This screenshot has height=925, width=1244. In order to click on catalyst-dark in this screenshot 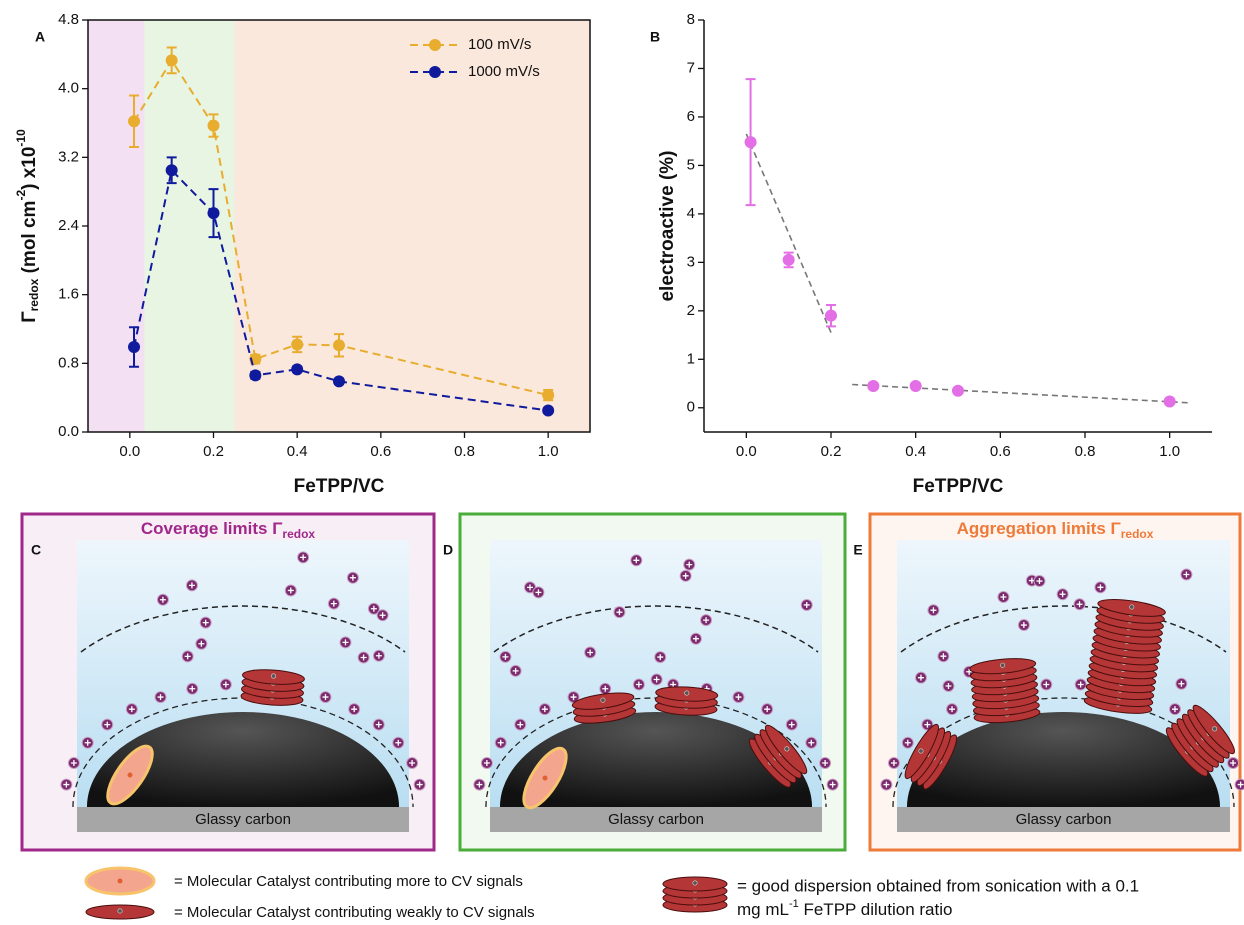, I will do `click(120, 912)`.